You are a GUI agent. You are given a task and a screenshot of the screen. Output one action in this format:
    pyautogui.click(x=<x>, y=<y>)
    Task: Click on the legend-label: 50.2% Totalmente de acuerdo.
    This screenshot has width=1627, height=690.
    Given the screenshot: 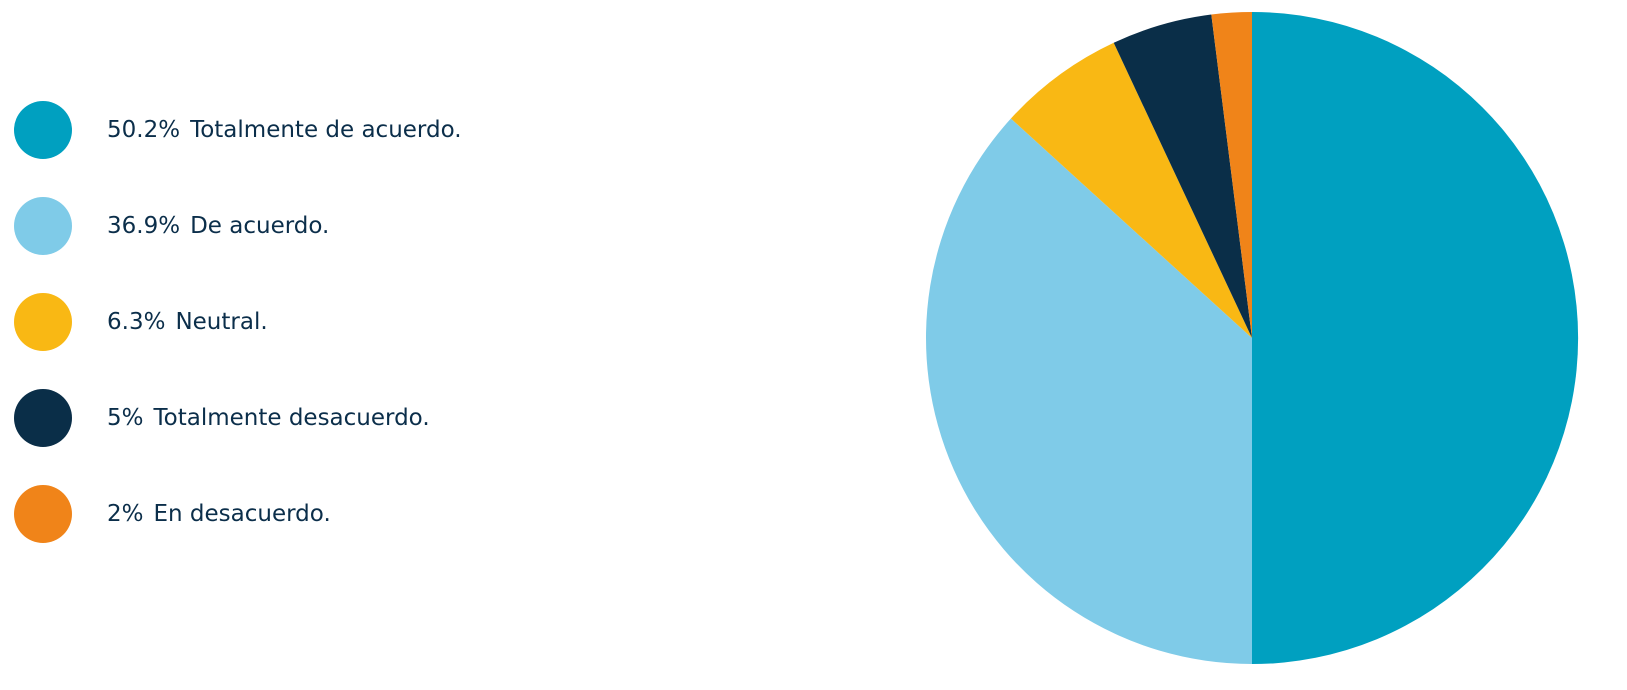 What is the action you would take?
    pyautogui.click(x=284, y=130)
    